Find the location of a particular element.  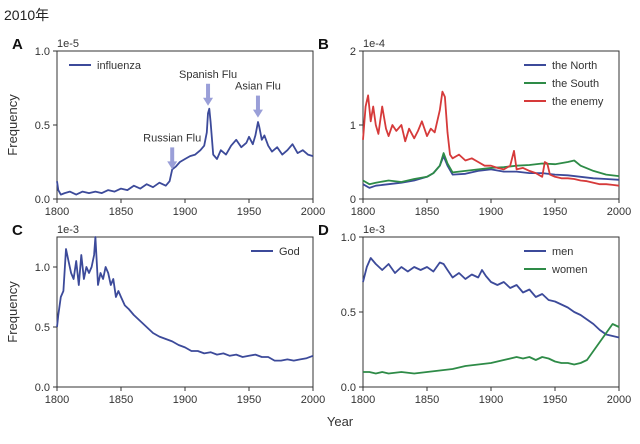

legend: men women is located at coordinates (555, 261).